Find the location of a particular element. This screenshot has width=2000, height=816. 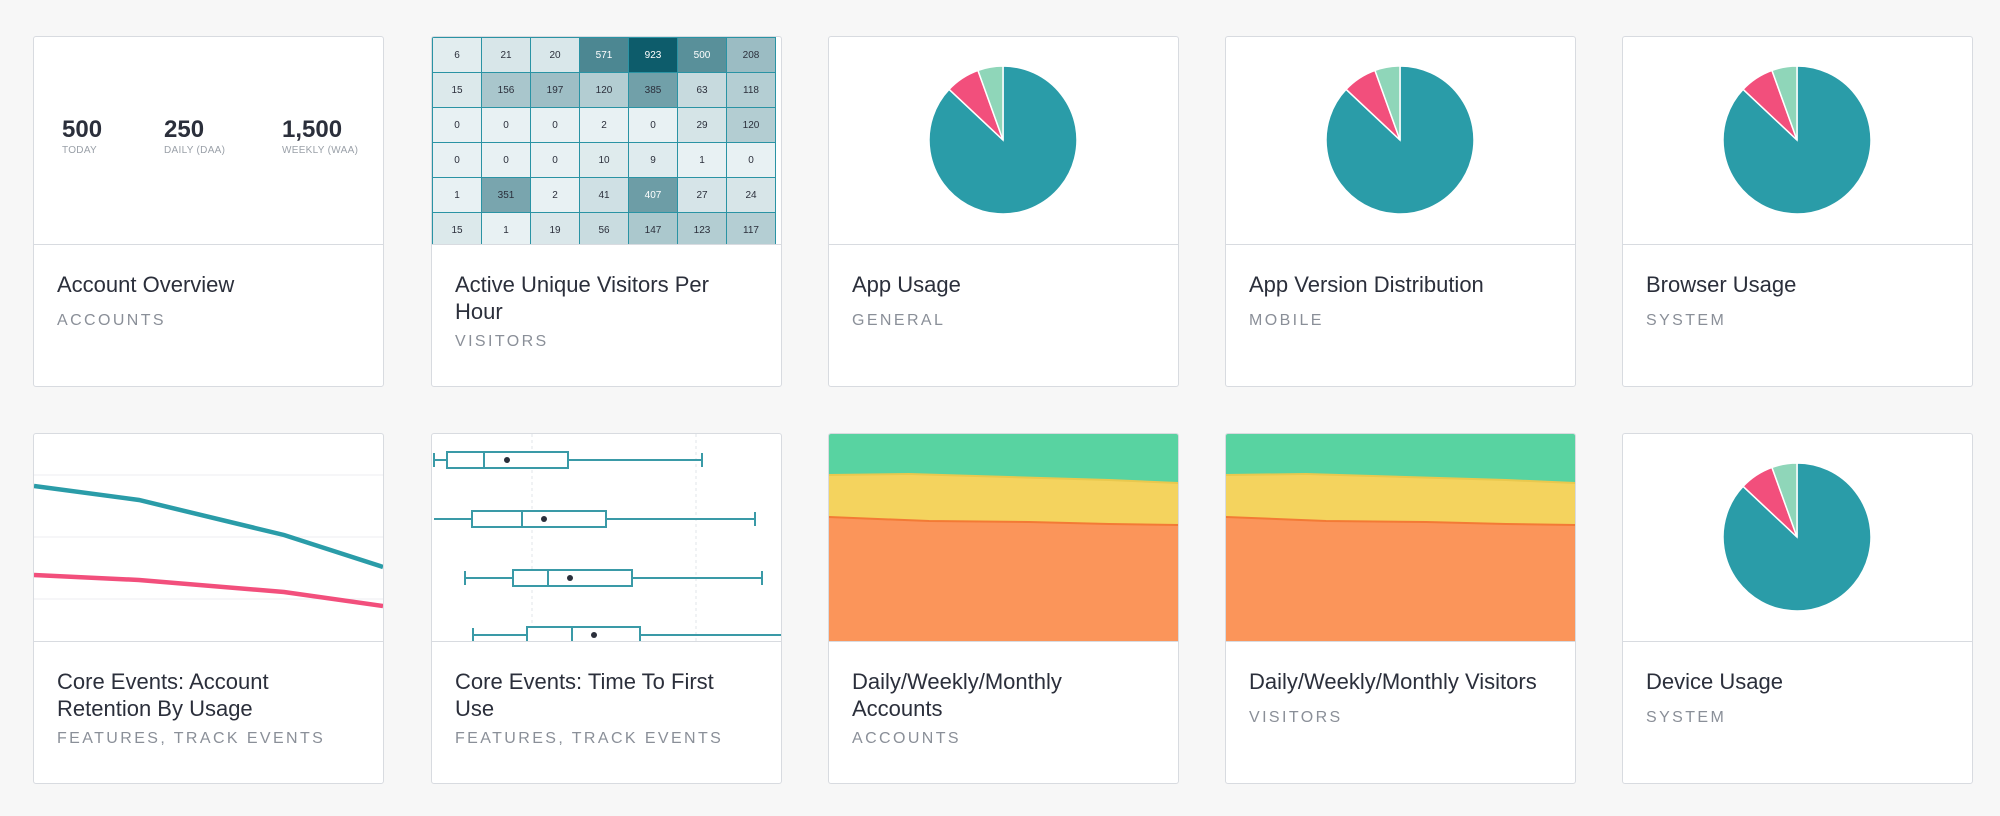

card-tags: GENERAL is located at coordinates (899, 320).